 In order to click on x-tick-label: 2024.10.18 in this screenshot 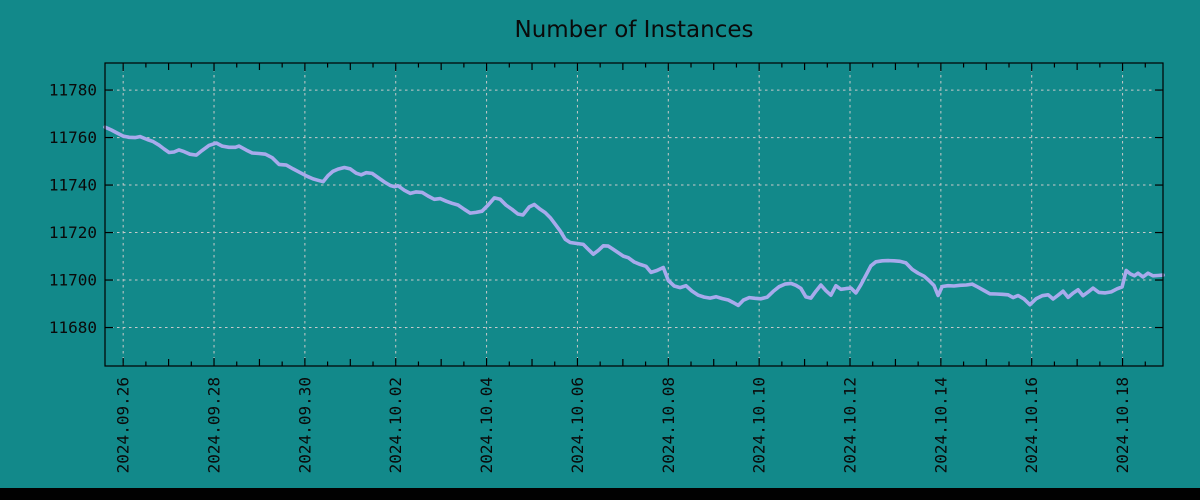, I will do `click(1122, 425)`.